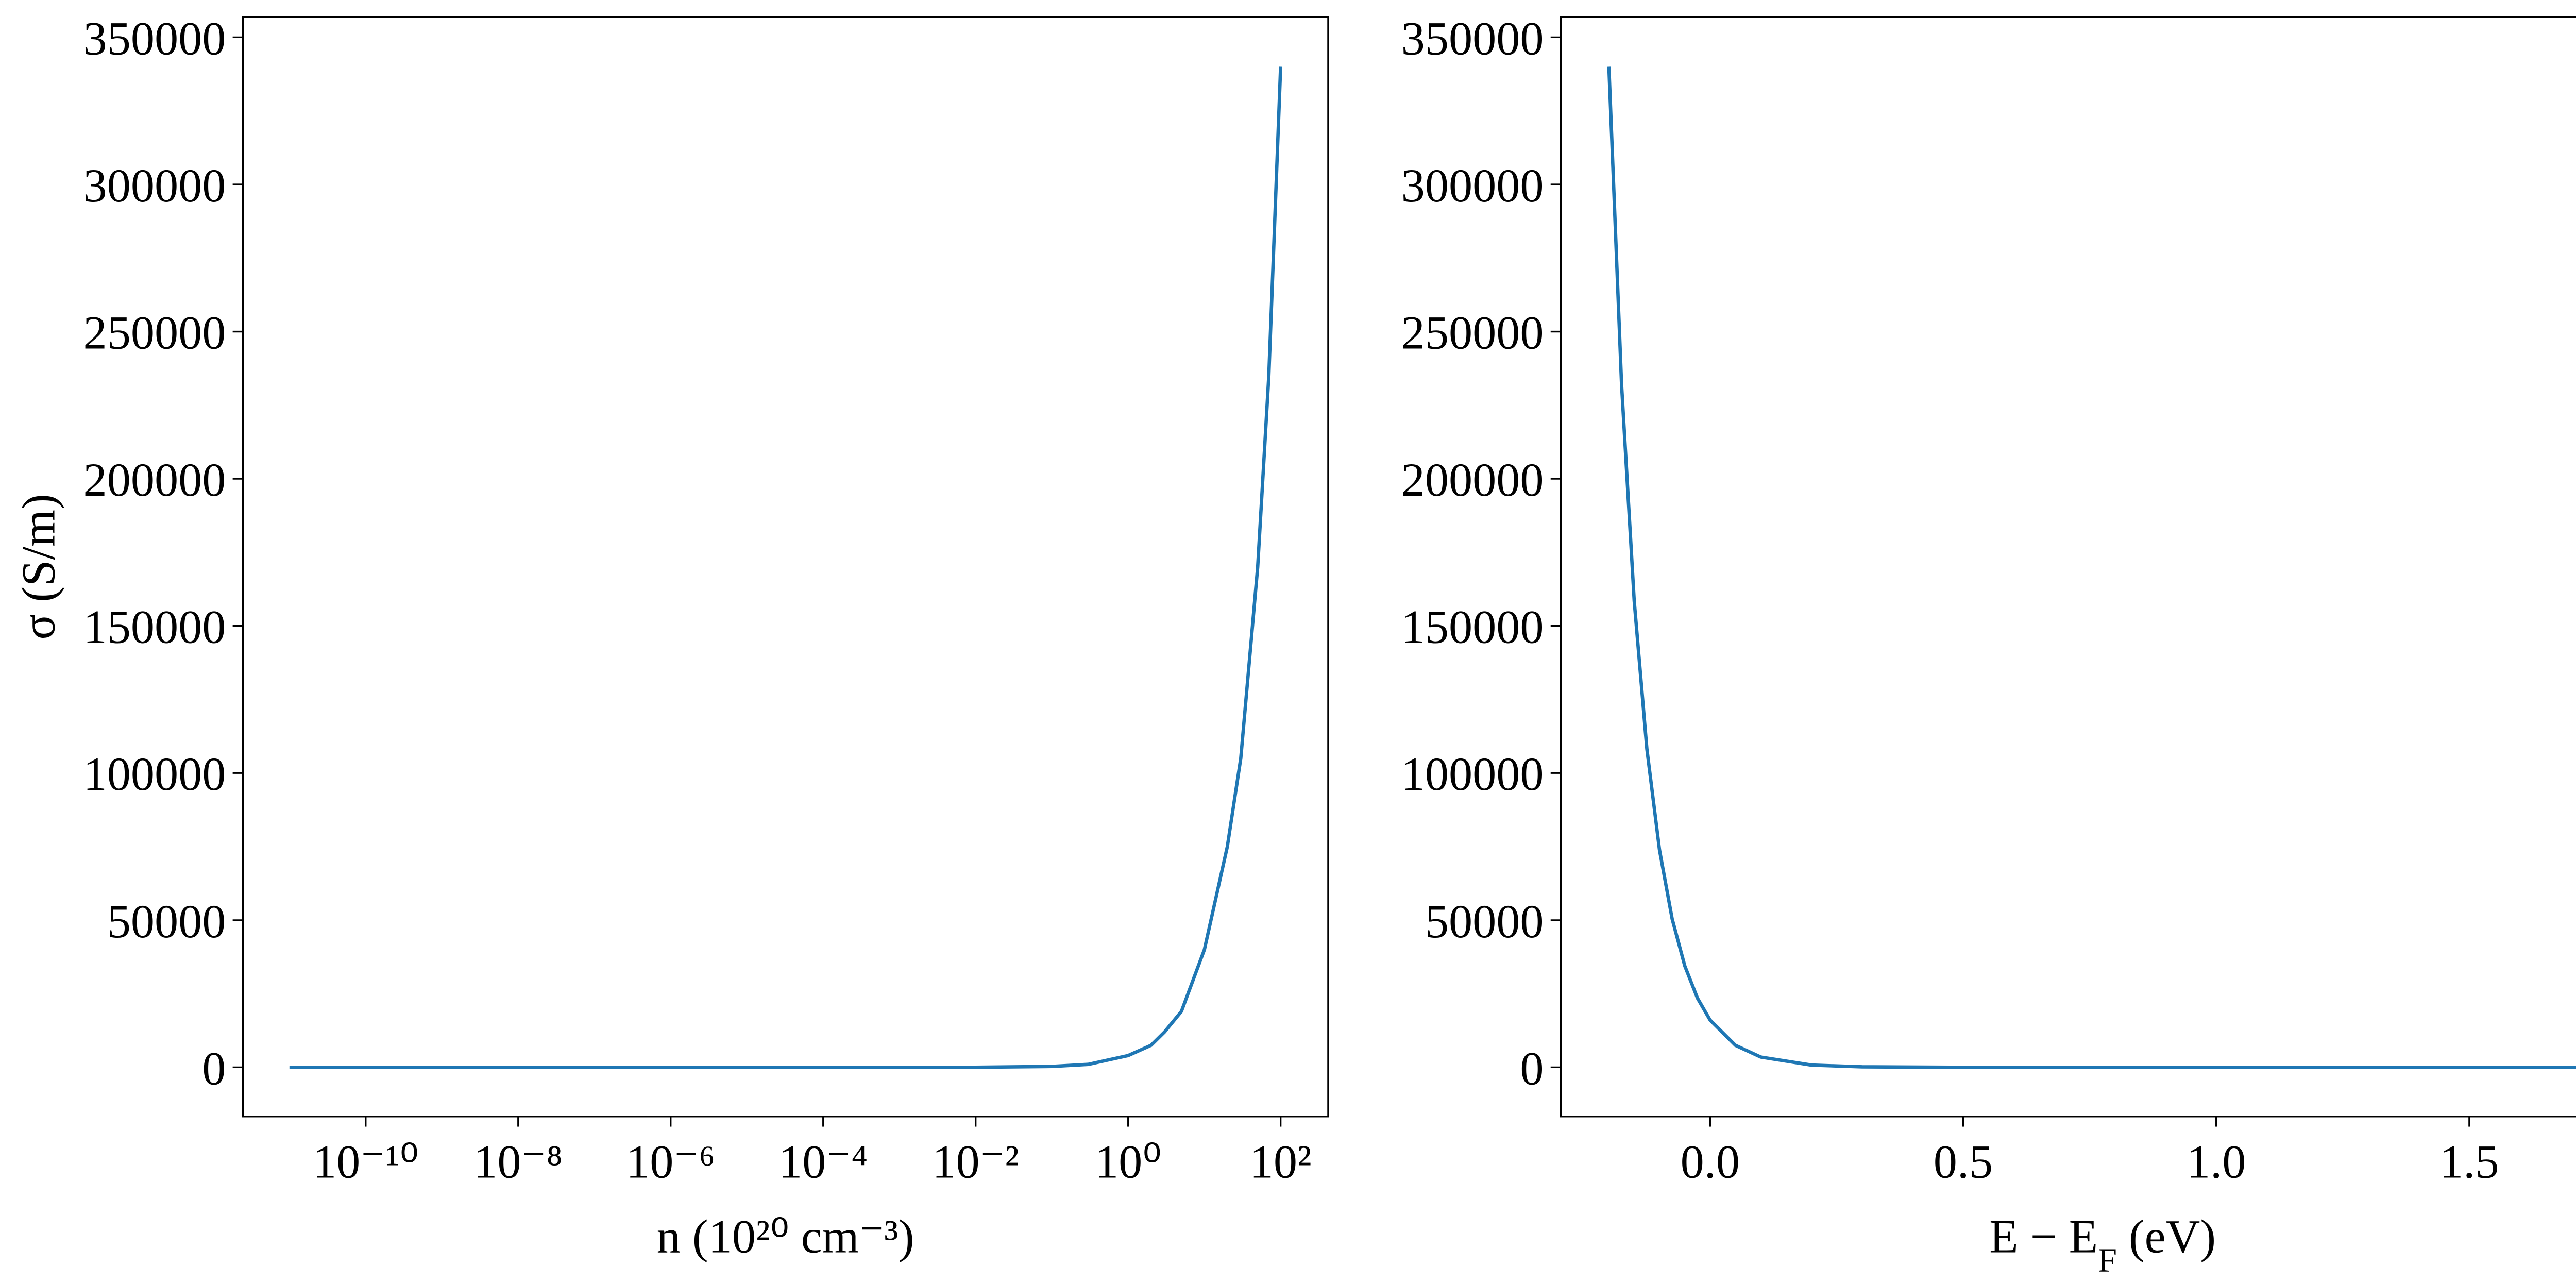  Describe the element at coordinates (38, 566) in the screenshot. I see `y-axis-label: σ (S/m)` at that location.